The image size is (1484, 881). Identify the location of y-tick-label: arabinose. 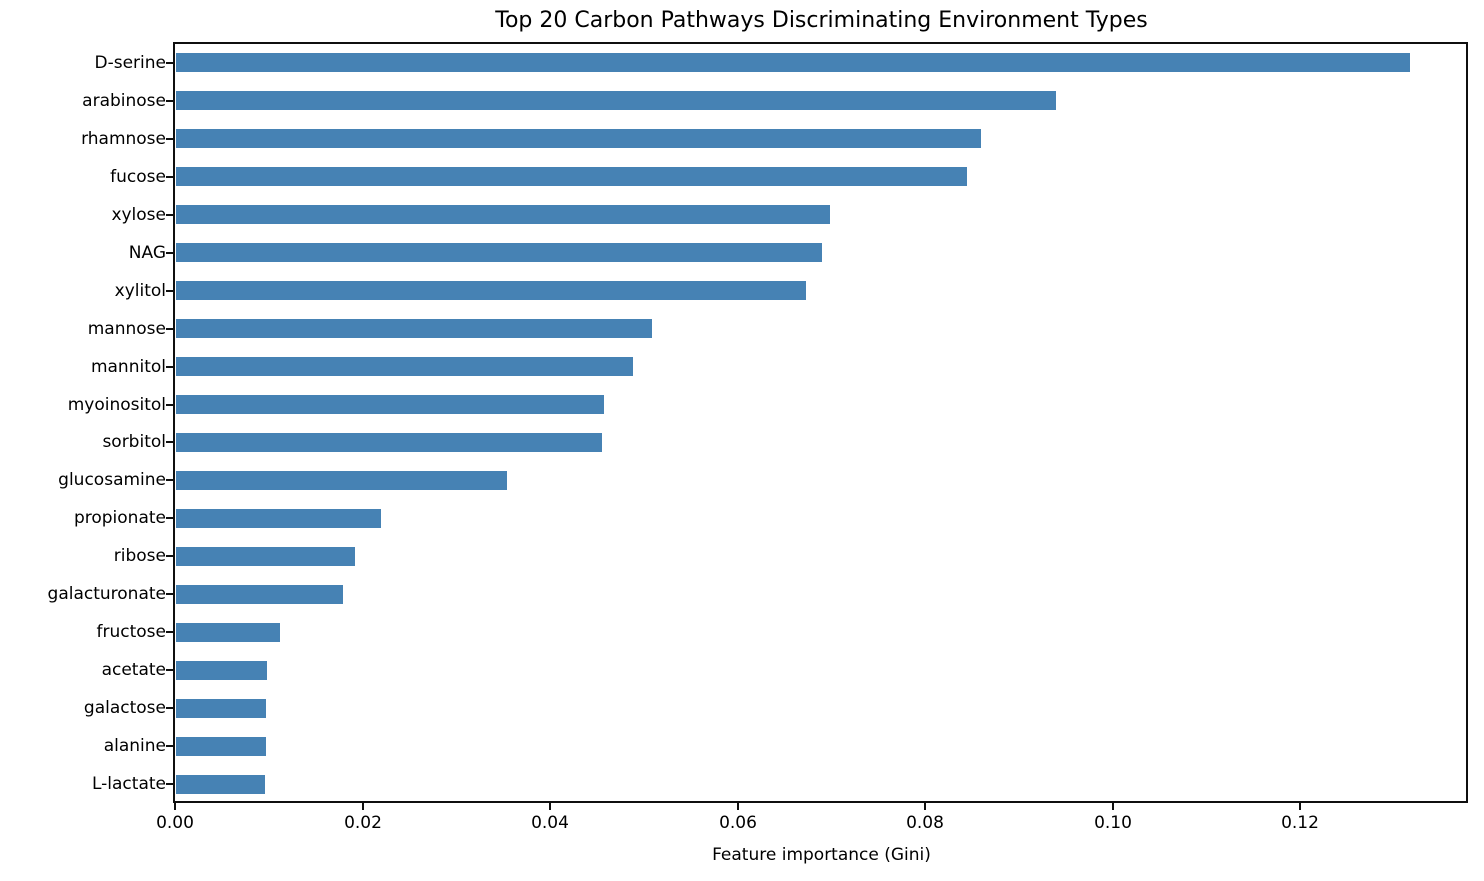
(124, 101).